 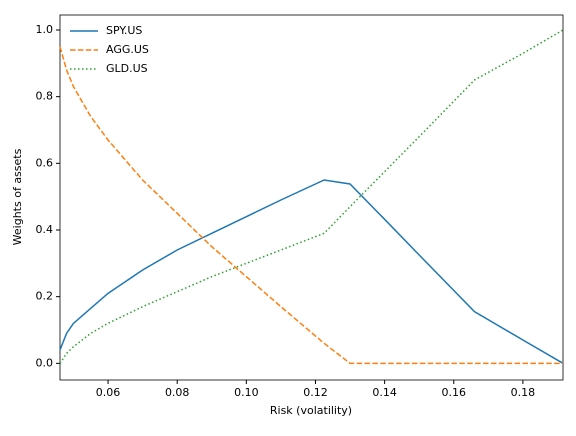 I want to click on y-tick-label: 0.6, so click(x=45, y=162).